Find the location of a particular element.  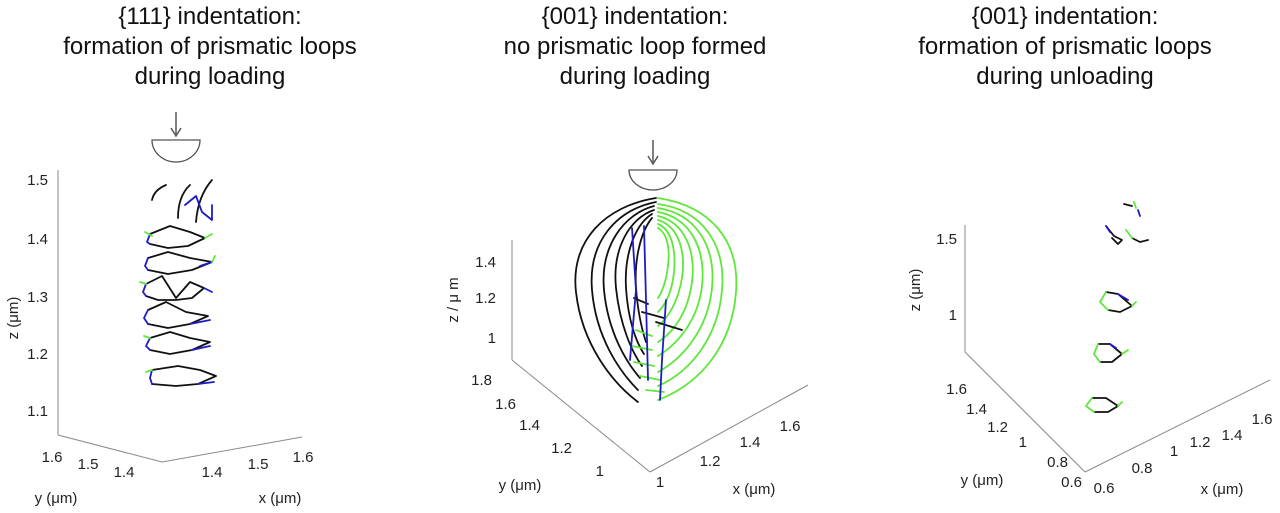

x-tick-labels: 1 1.2 1.4 1.6 is located at coordinates (728, 454).